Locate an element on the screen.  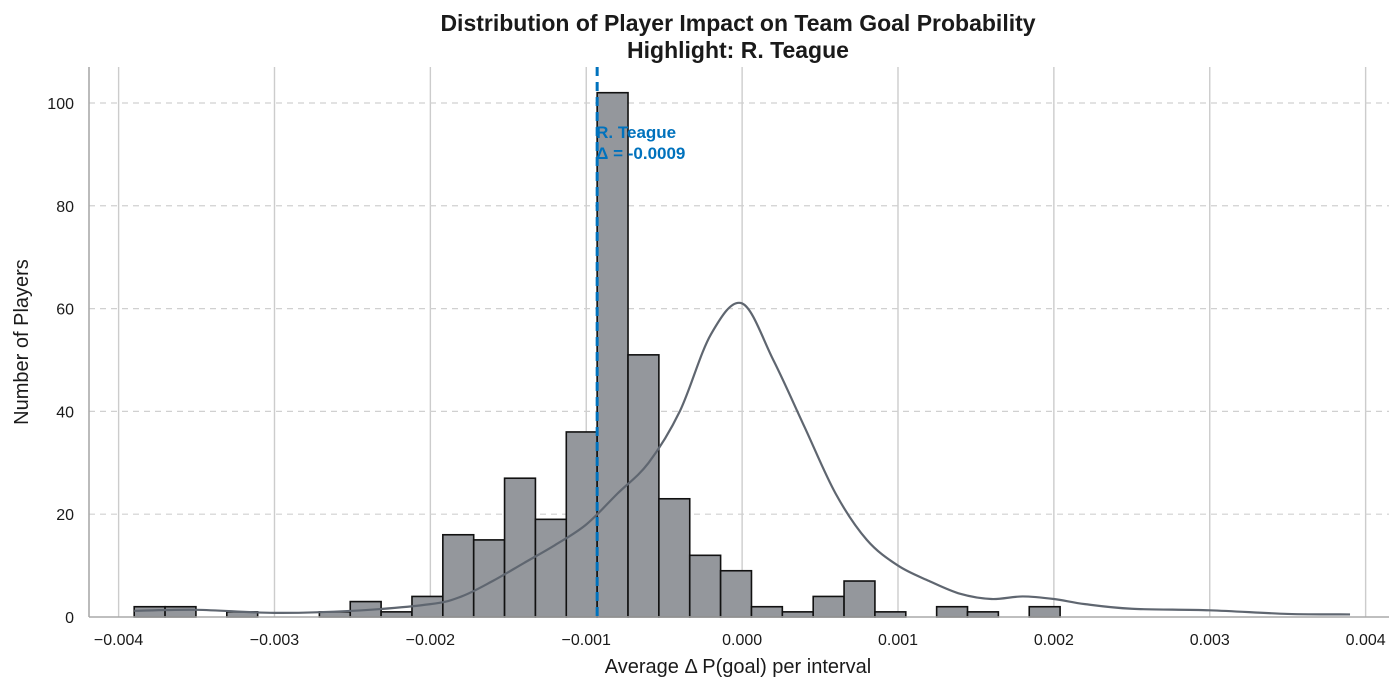
y-tick-label-5: 100 is located at coordinates (60, 104).